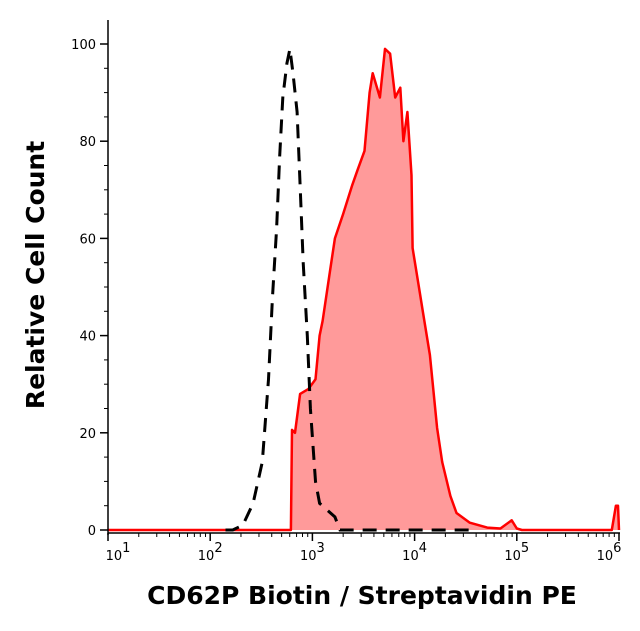 This screenshot has width=640, height=631. I want to click on y-tick-label: 80, so click(87, 142).